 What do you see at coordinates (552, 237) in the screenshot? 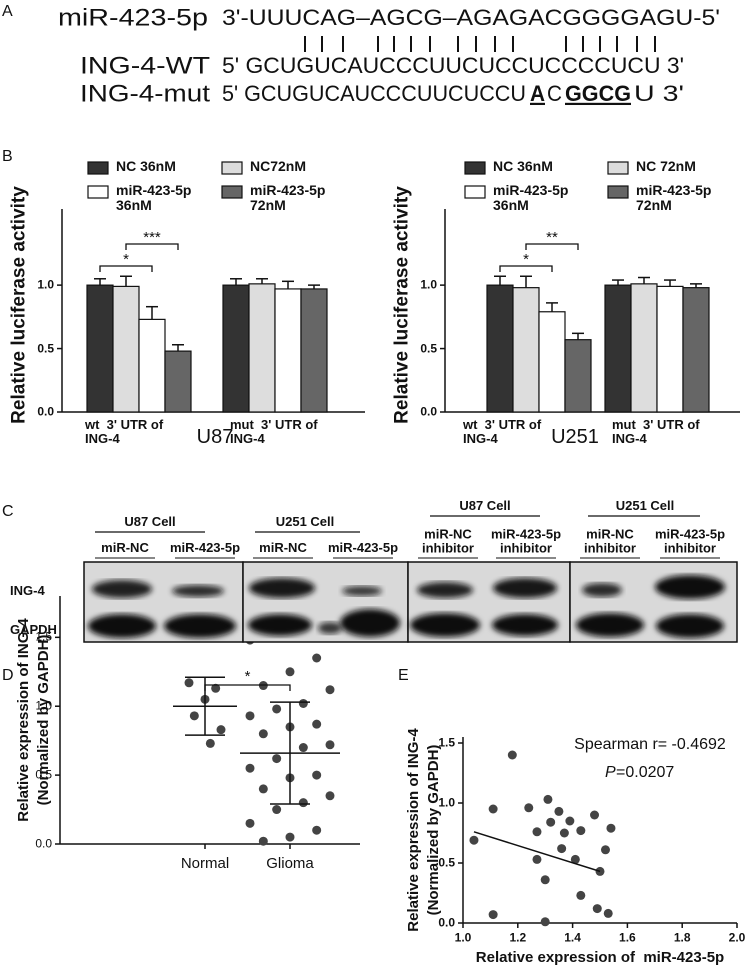
I see `significance-label: **` at bounding box center [552, 237].